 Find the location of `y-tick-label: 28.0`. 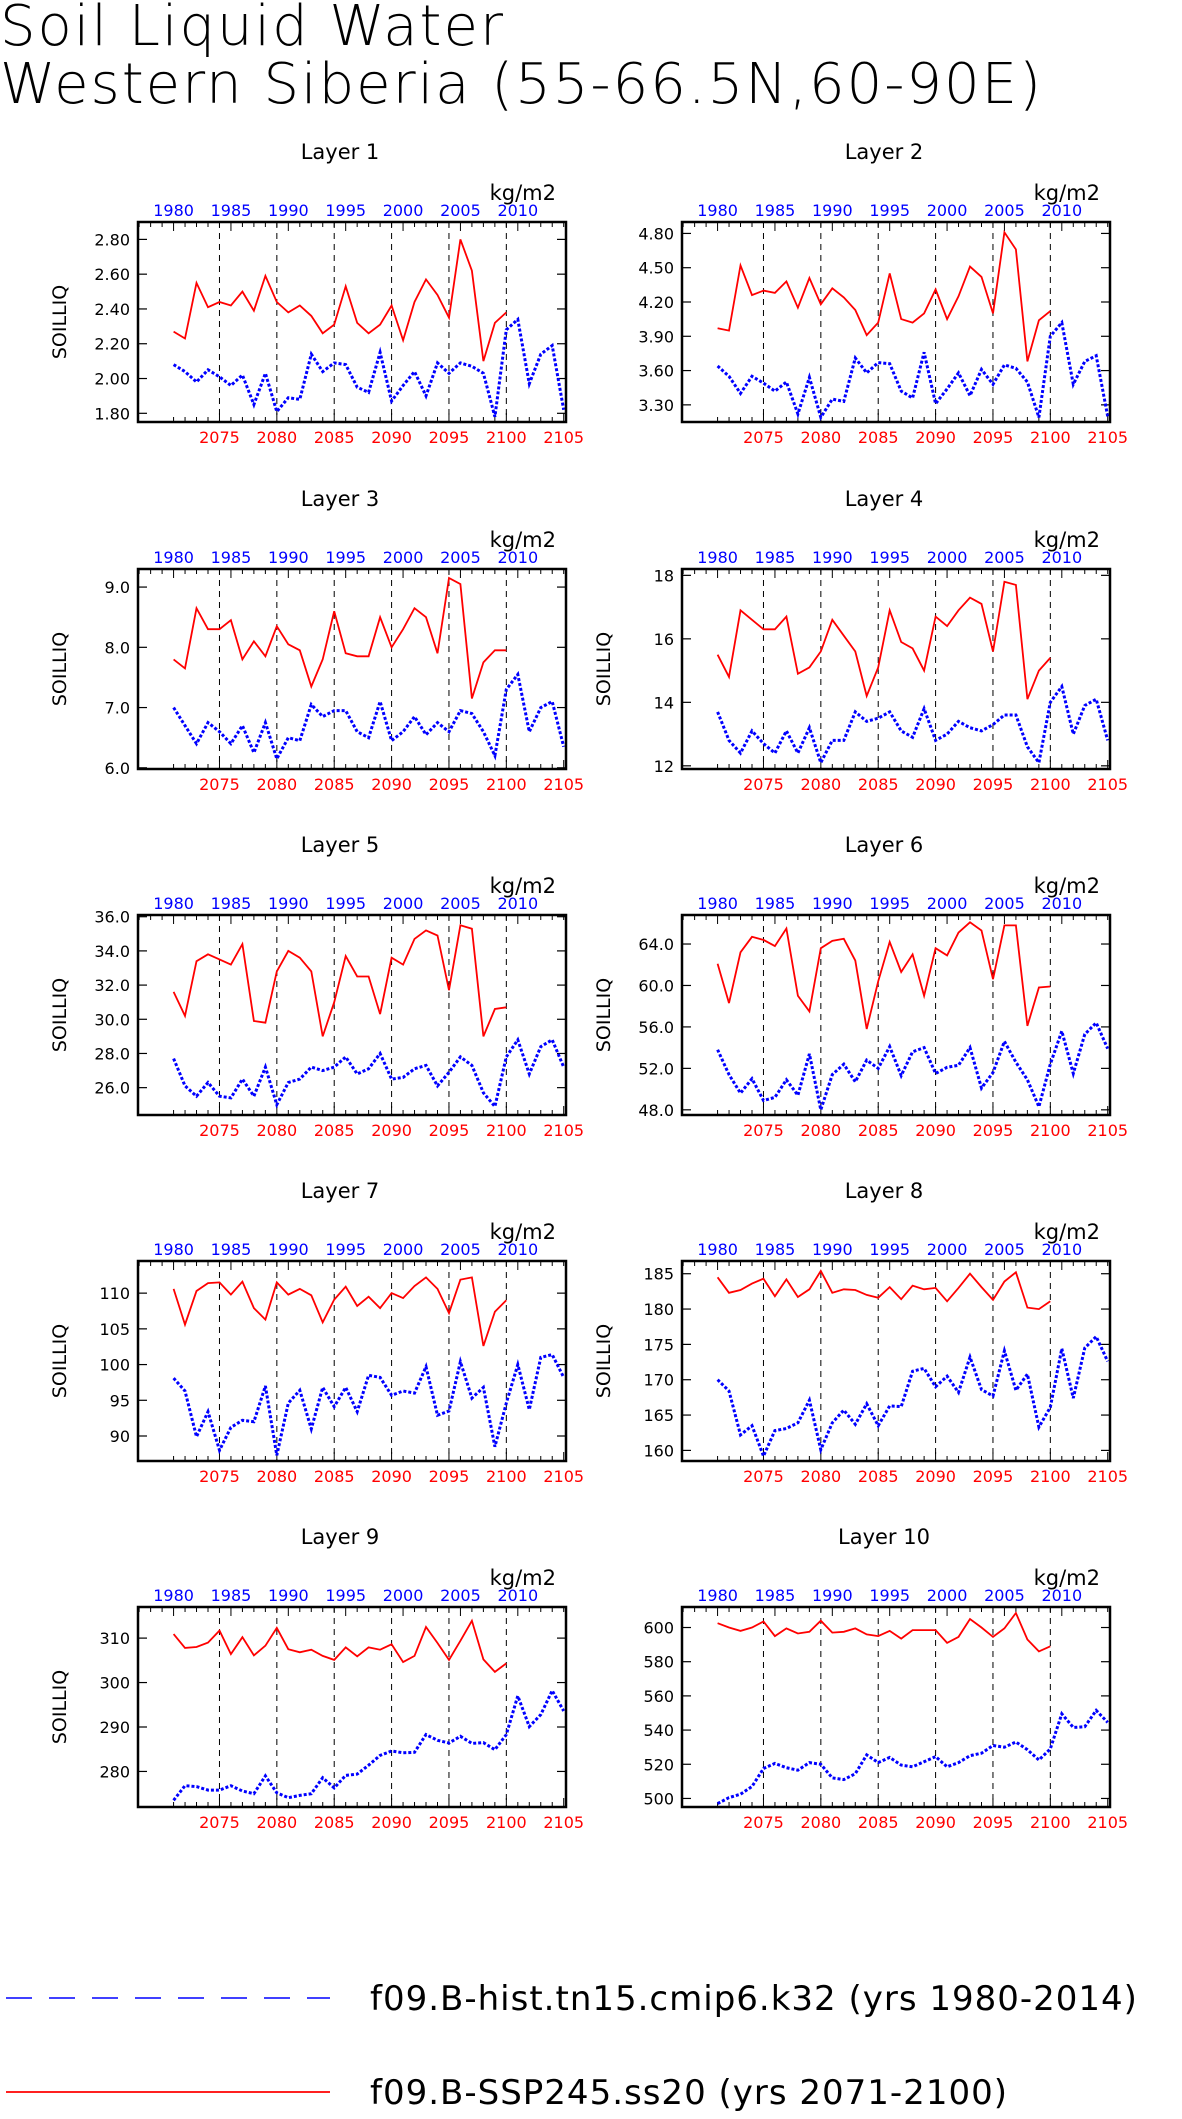

y-tick-label: 28.0 is located at coordinates (112, 1053).